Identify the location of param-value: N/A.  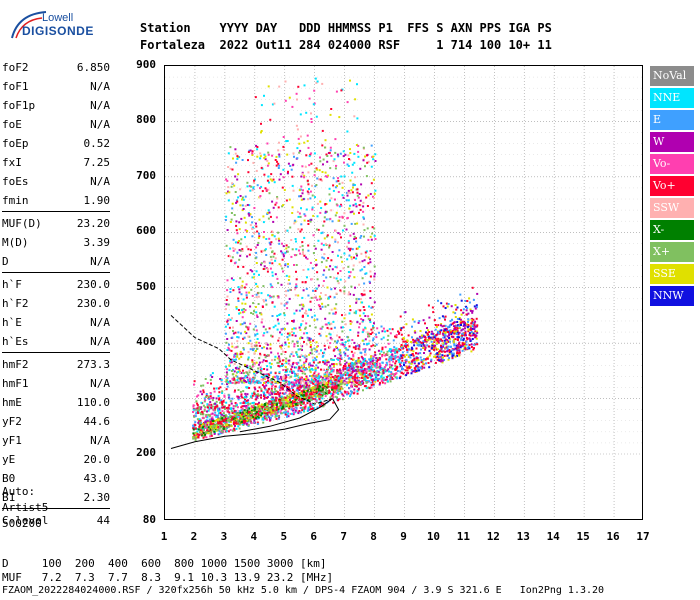
(100, 86).